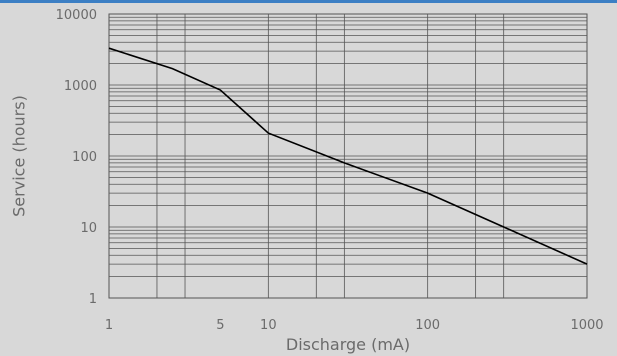 Image resolution: width=617 pixels, height=356 pixels. Describe the element at coordinates (427, 325) in the screenshot. I see `x-tick-label: 100` at that location.